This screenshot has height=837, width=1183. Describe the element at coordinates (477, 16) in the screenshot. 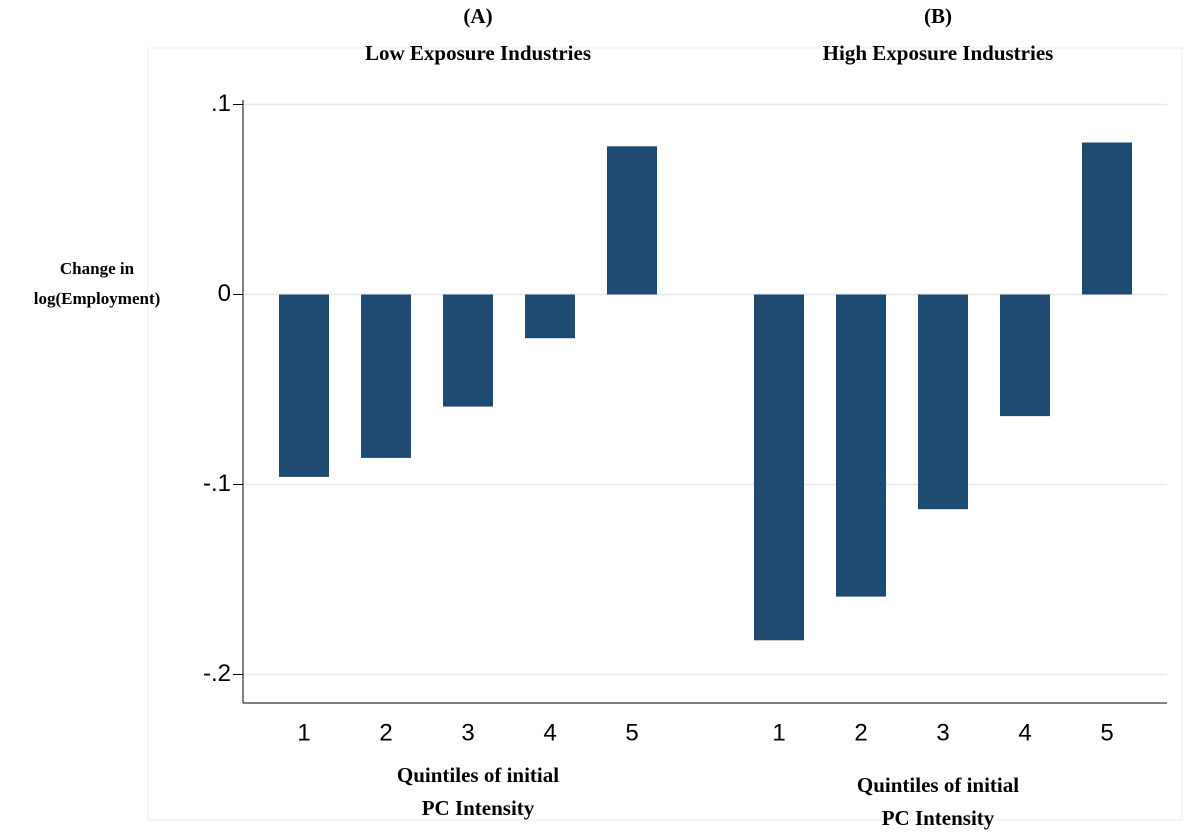

I see `panel-title: (A)` at that location.